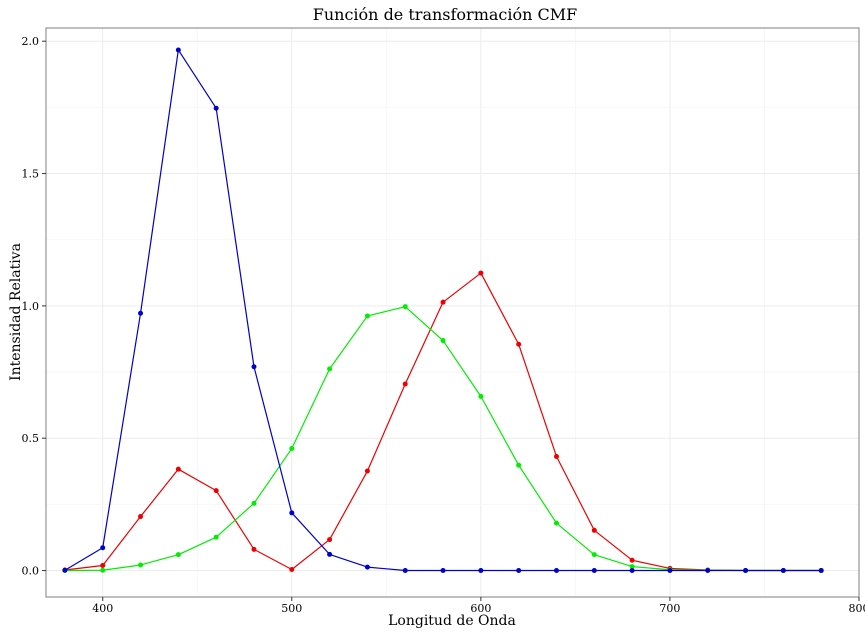 The height and width of the screenshot is (639, 865). I want to click on x-tick-label: 400, so click(102, 608).